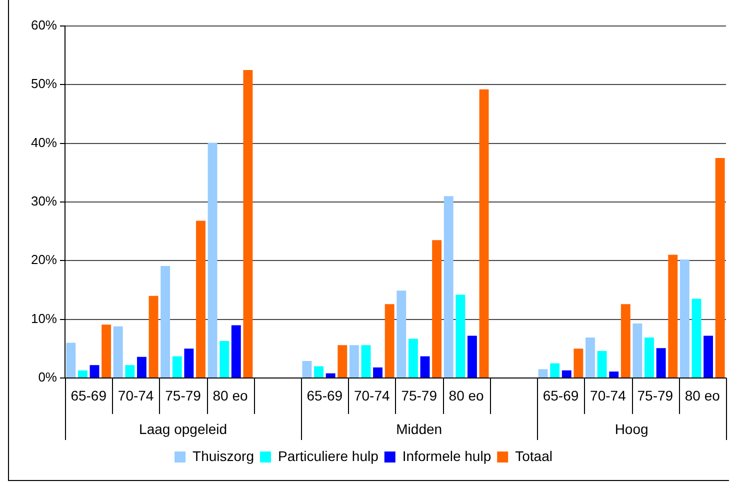 This screenshot has width=730, height=482. I want to click on text: Hoog, so click(631, 428).